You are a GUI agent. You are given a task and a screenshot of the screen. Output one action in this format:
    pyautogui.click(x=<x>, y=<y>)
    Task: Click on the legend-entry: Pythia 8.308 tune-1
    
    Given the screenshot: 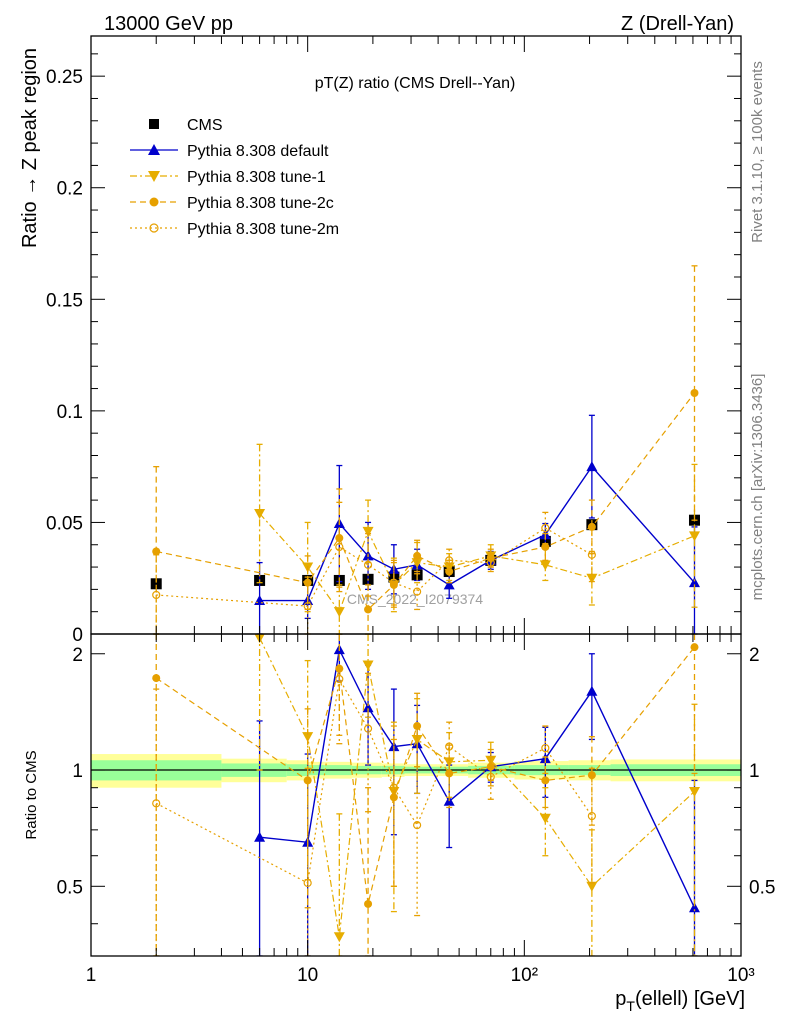 What is the action you would take?
    pyautogui.click(x=228, y=177)
    